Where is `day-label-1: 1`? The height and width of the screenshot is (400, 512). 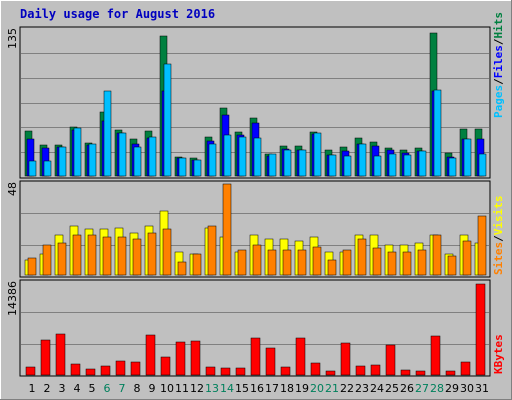
day-label-1: 1 is located at coordinates (32, 388).